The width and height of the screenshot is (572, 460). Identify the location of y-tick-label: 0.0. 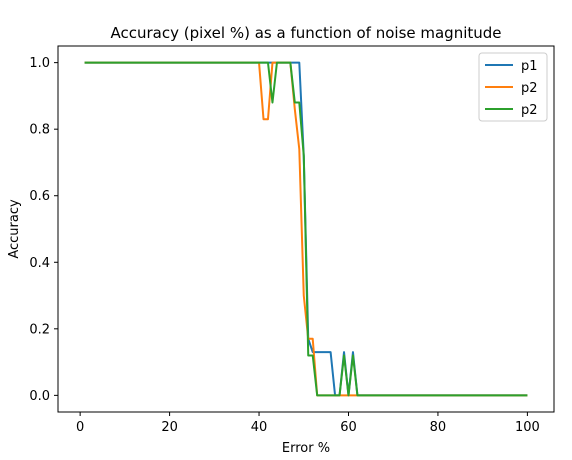
(39, 396).